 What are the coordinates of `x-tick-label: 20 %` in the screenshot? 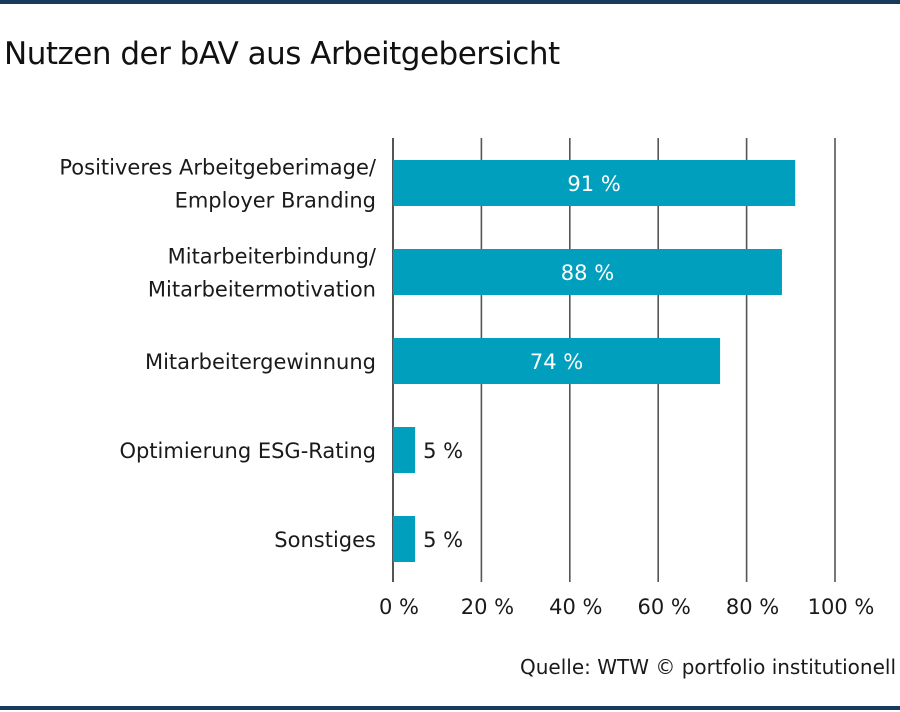 It's located at (487, 607).